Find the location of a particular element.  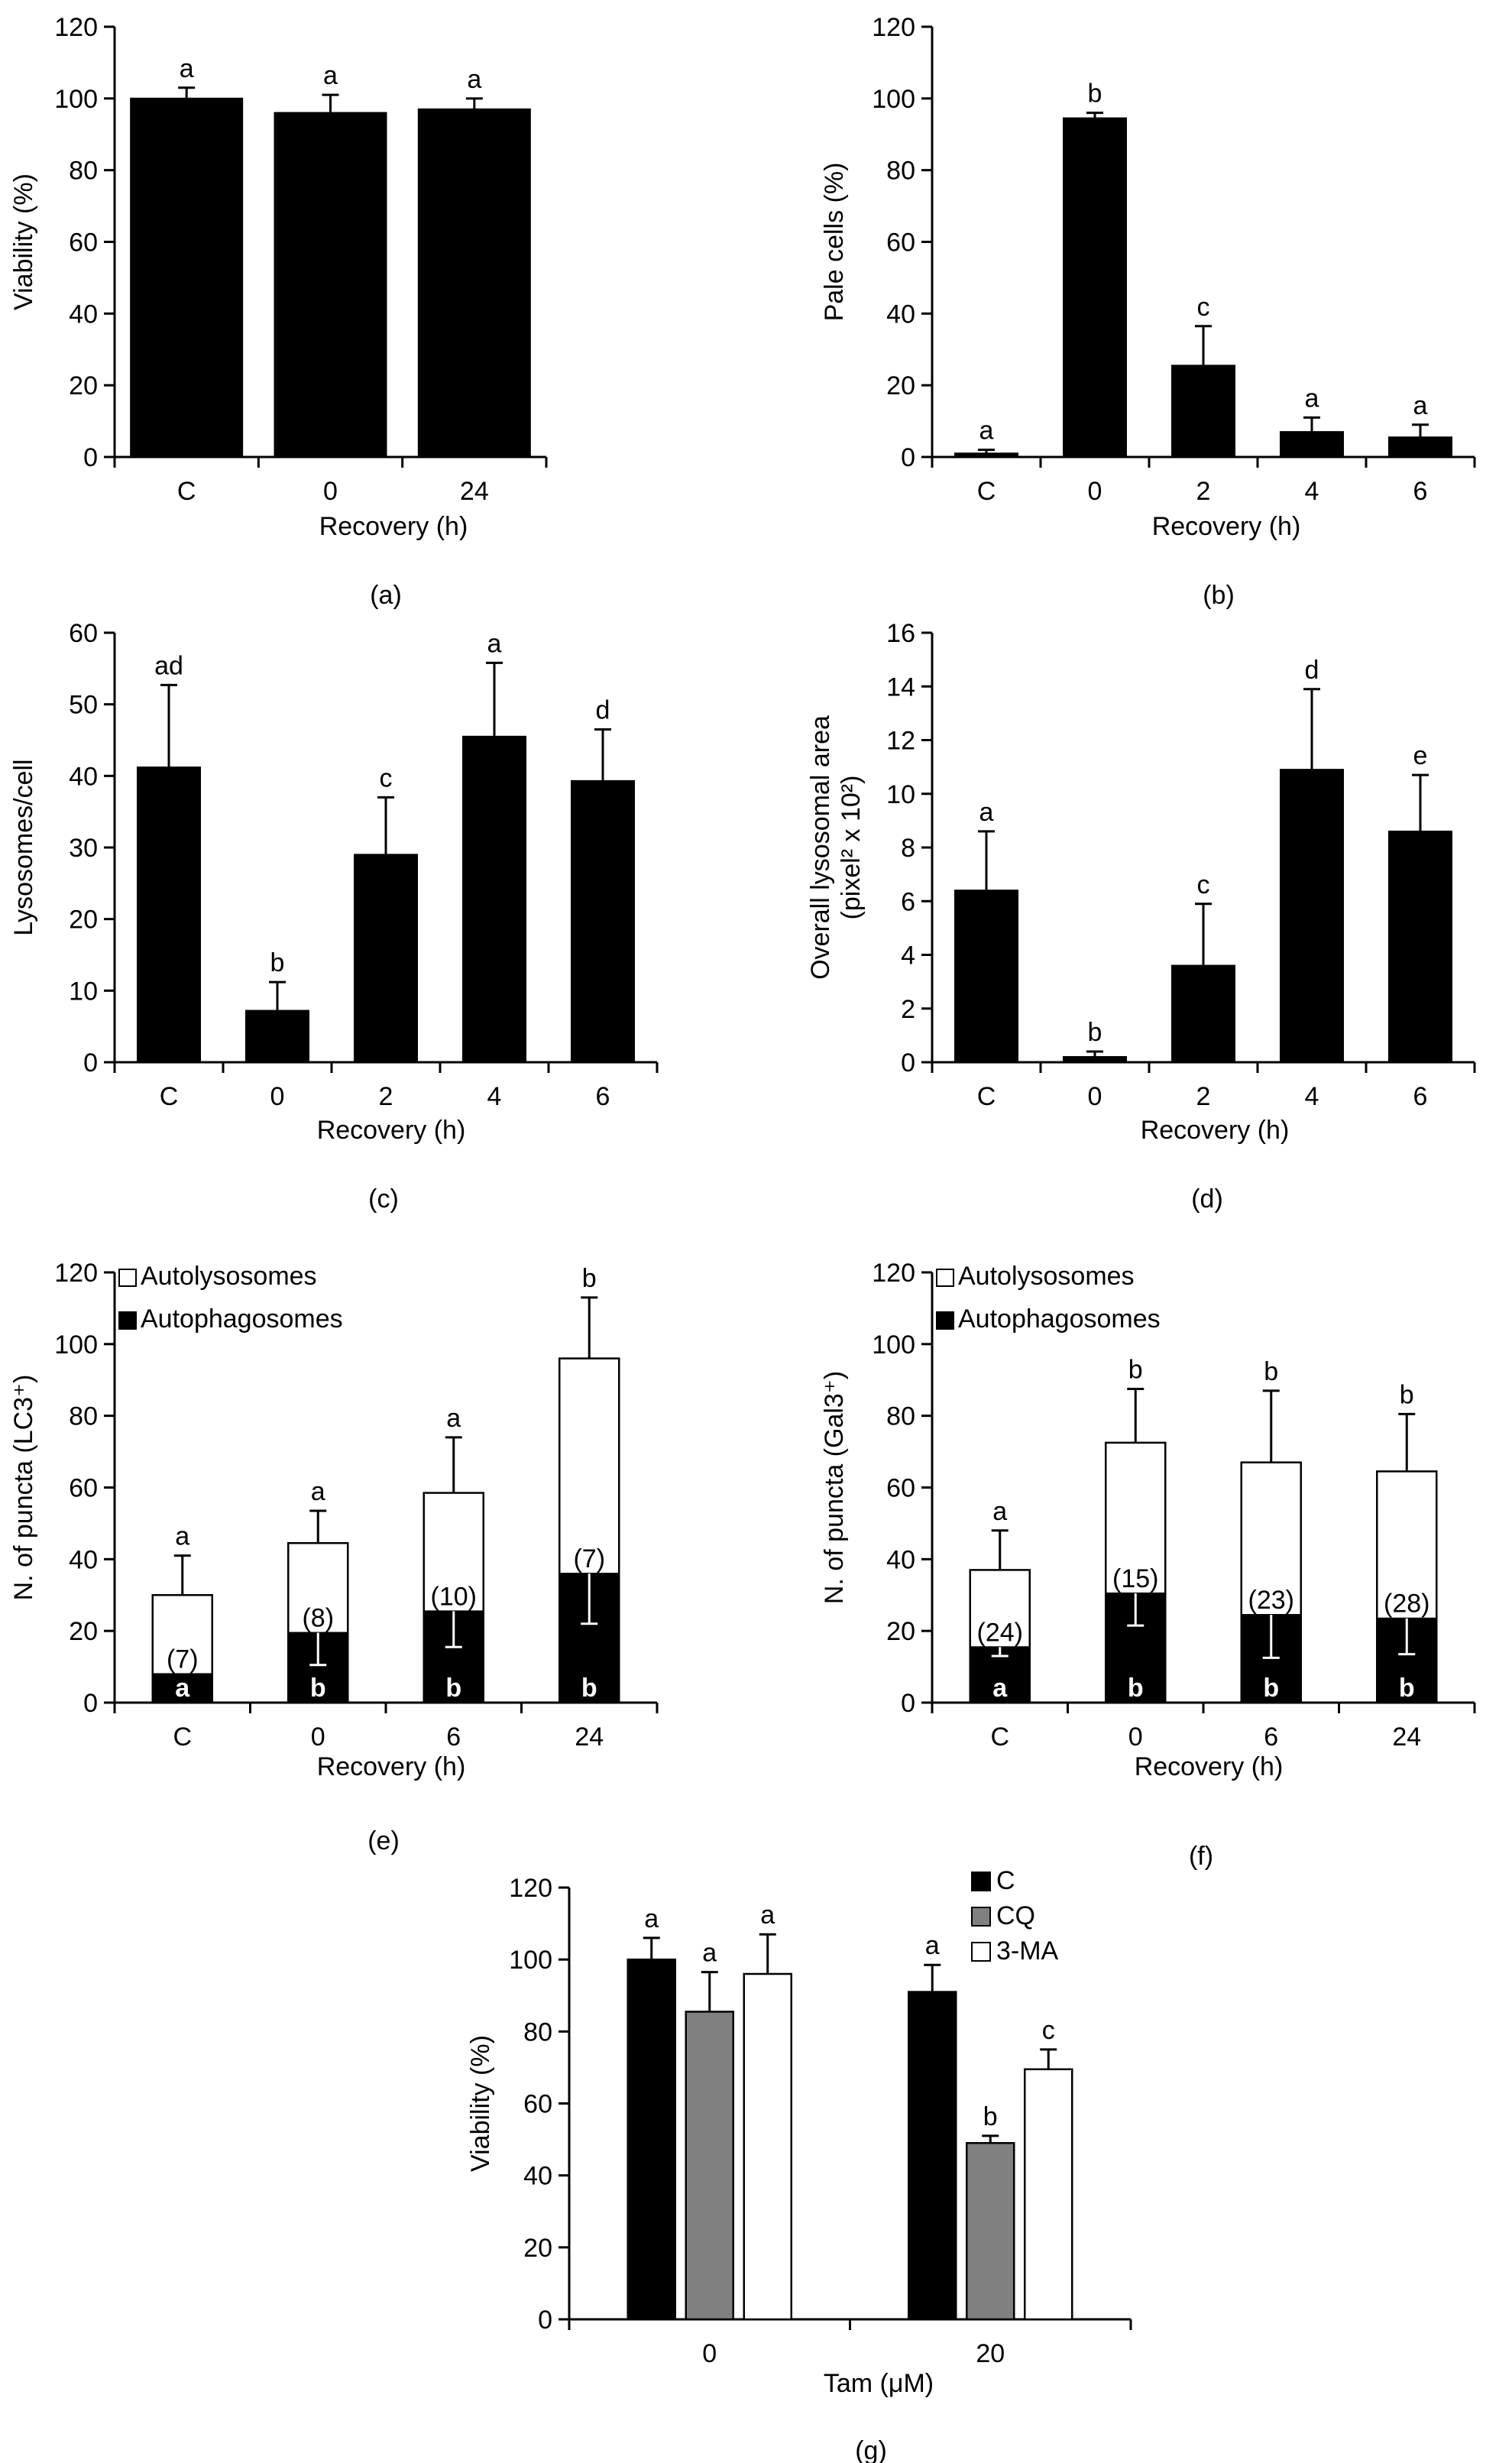

n-annotation: (15) is located at coordinates (1135, 1578).